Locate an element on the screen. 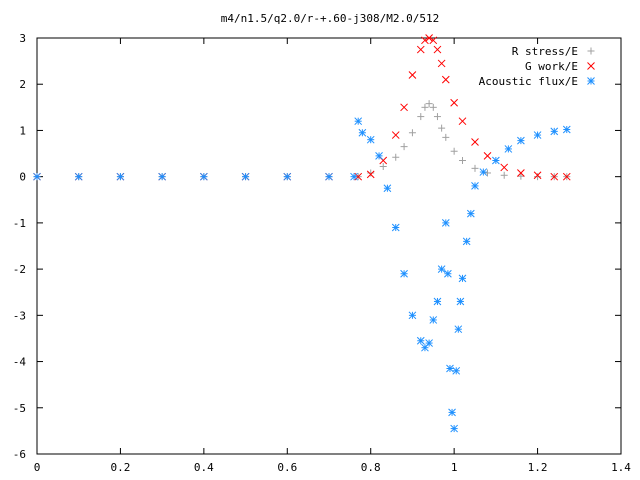 The width and height of the screenshot is (640, 480). y-tick-label: 2 is located at coordinates (22, 84).